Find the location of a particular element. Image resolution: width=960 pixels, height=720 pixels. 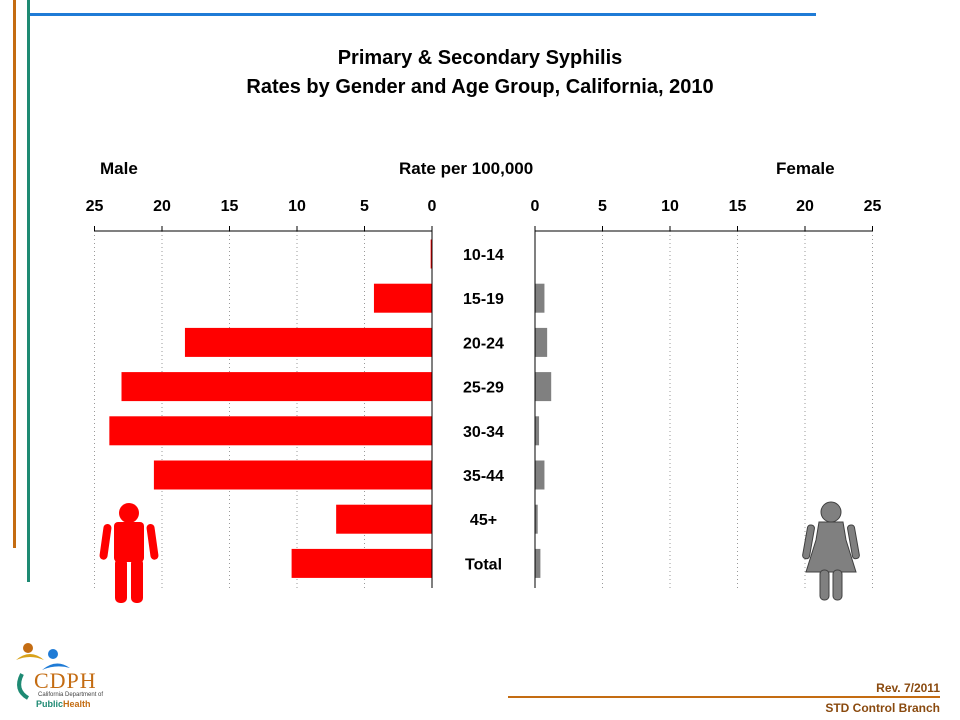

logo-line1: California Department of is located at coordinates (71, 695).